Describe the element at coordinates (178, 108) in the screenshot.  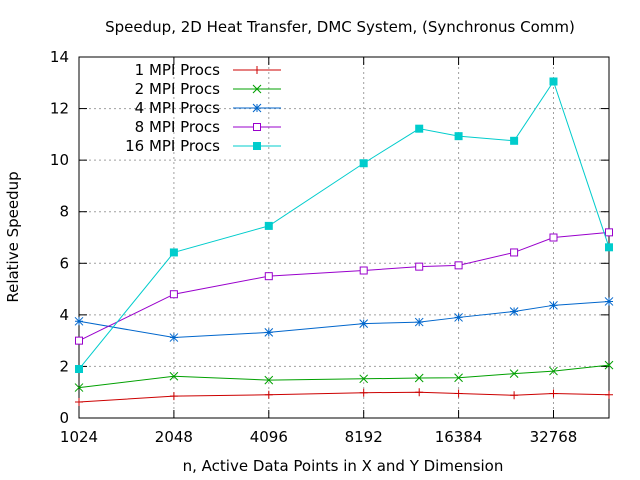
I see `legend-label: 4 MPI Procs` at that location.